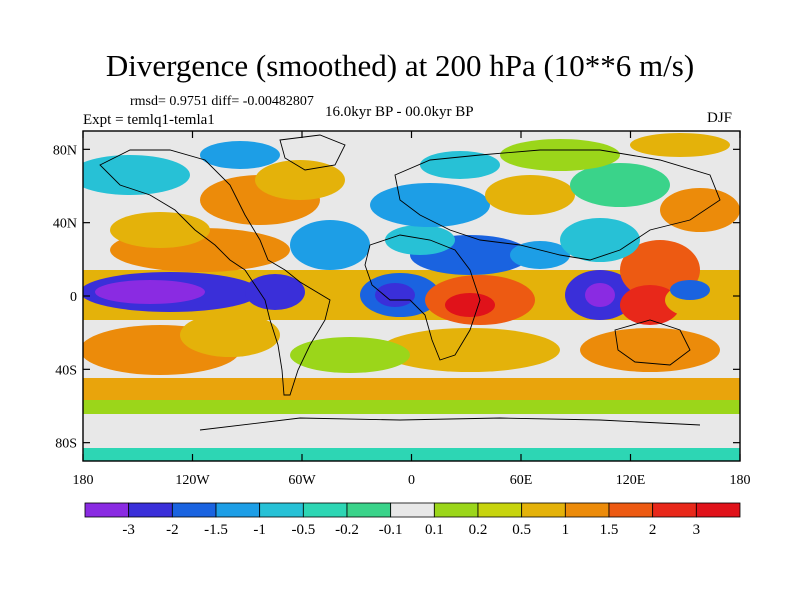 This screenshot has height=600, width=800. What do you see at coordinates (66, 444) in the screenshot?
I see `y-tick-label: 80S` at bounding box center [66, 444].